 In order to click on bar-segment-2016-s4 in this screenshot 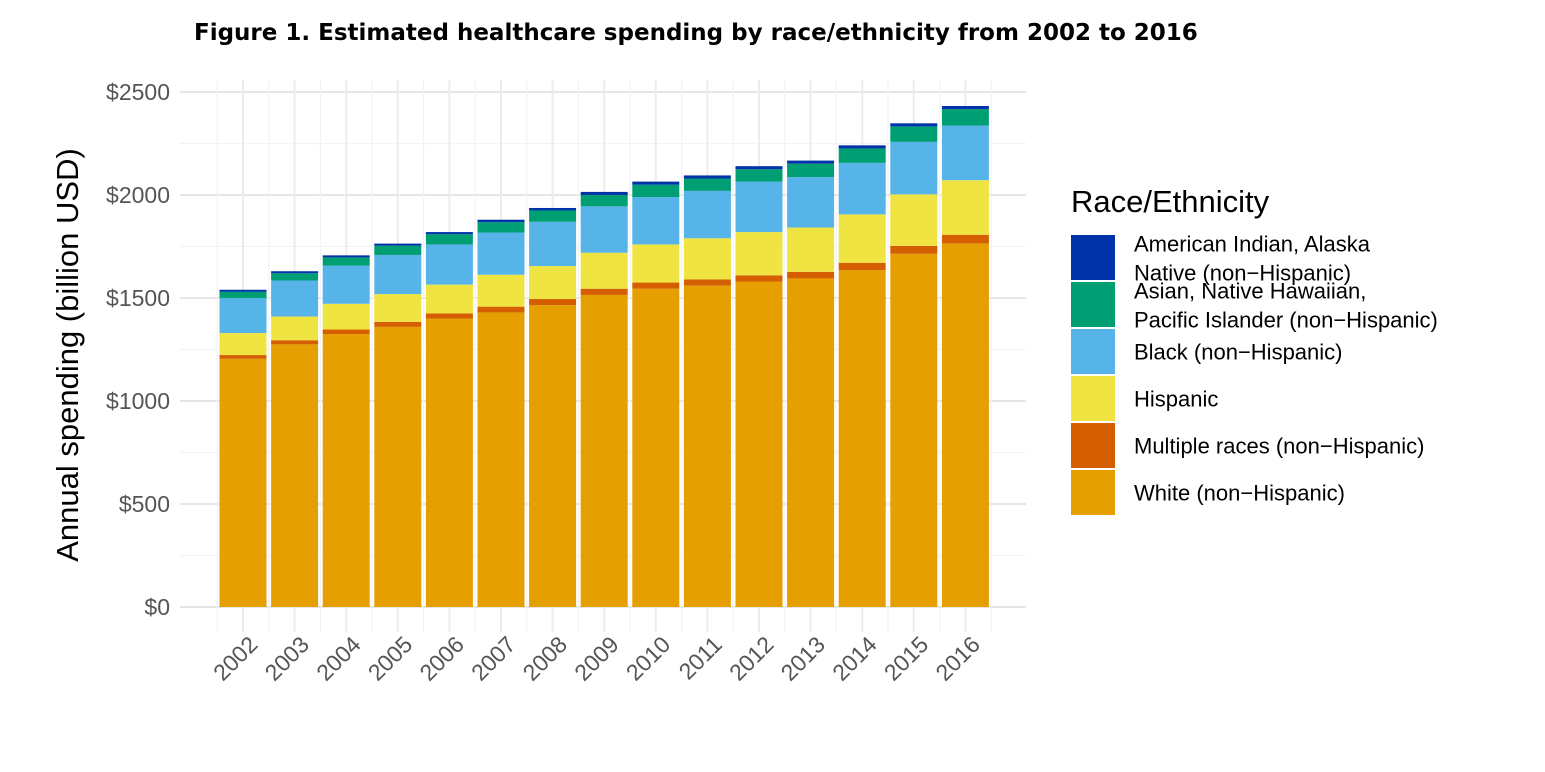, I will do `click(965, 117)`.